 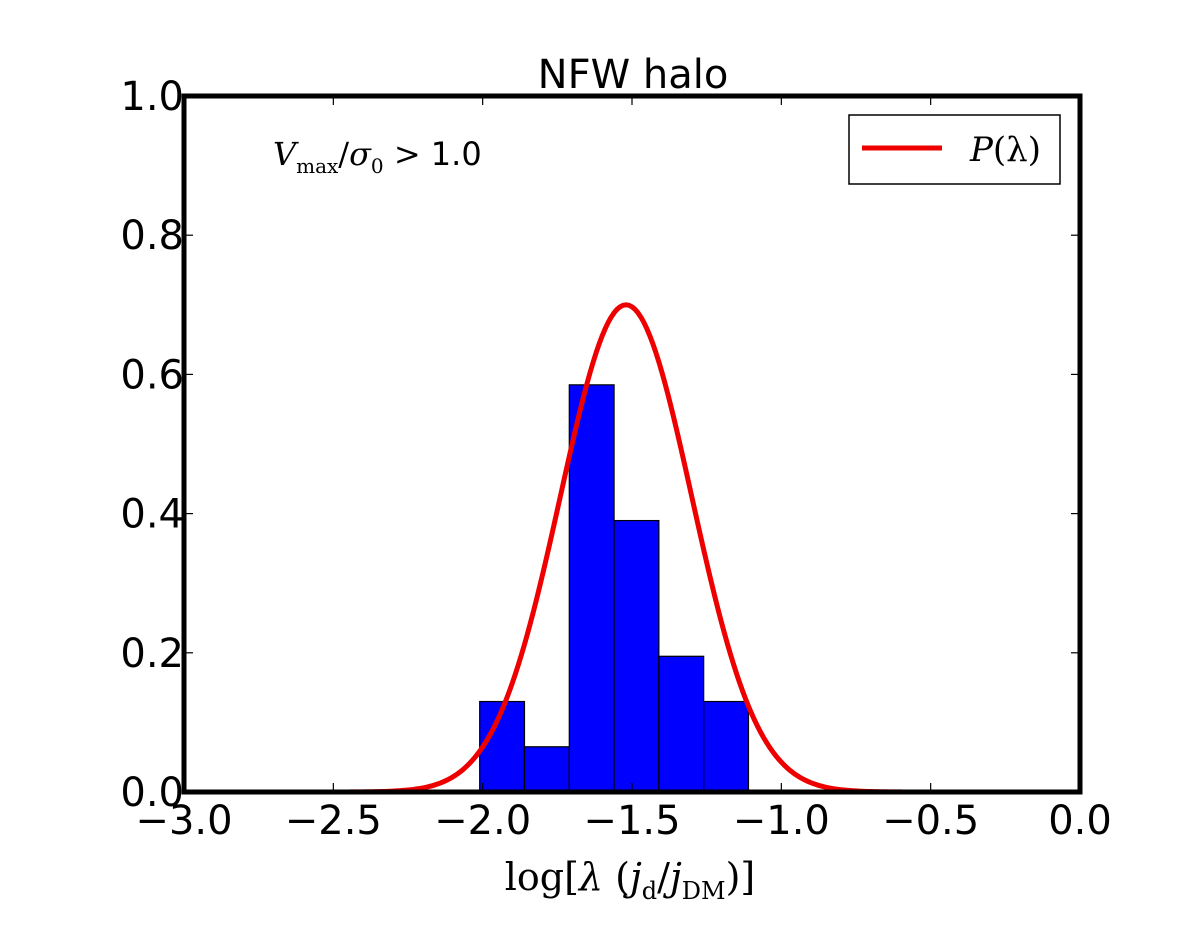 I want to click on x-tick-label: −0.5, so click(x=930, y=821).